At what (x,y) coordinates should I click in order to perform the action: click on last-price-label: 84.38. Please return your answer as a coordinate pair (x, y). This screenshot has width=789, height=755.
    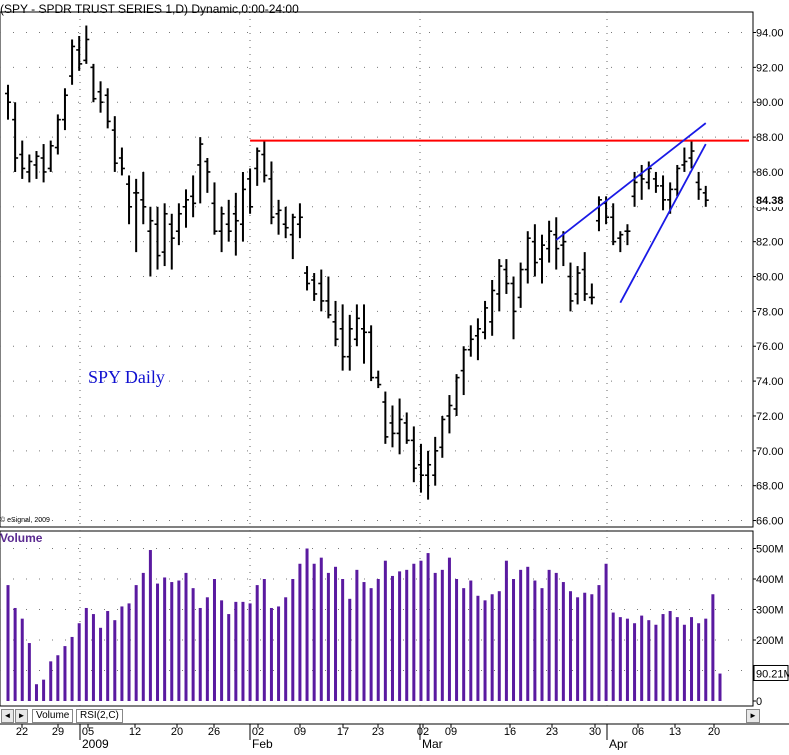
    Looking at the image, I should click on (770, 201).